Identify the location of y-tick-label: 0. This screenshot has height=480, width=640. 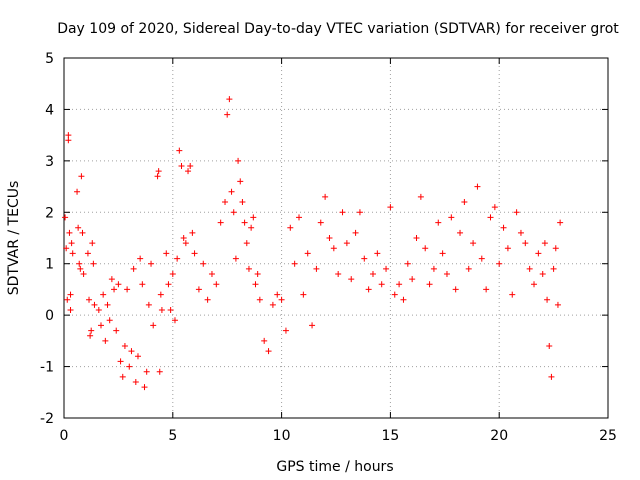
(49, 316).